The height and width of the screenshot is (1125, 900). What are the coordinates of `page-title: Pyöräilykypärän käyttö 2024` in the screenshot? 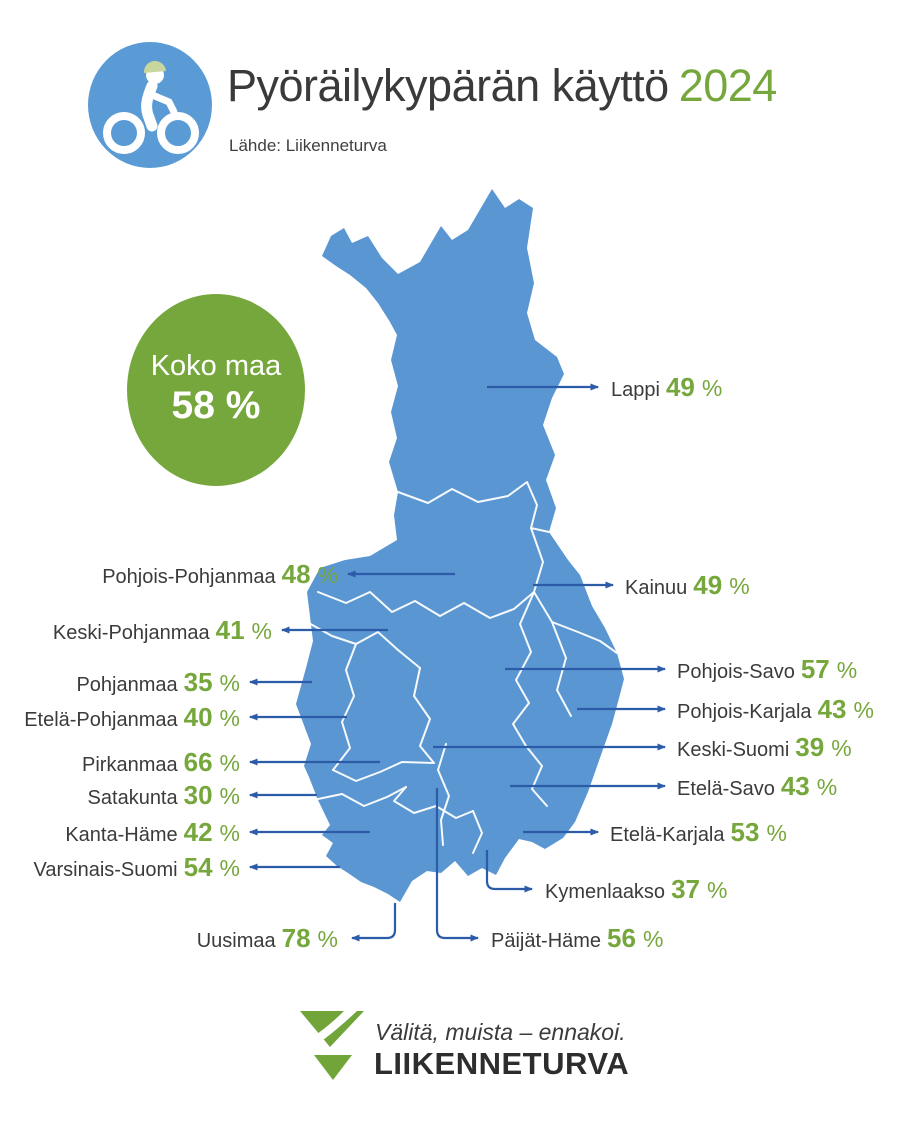 It's located at (502, 86).